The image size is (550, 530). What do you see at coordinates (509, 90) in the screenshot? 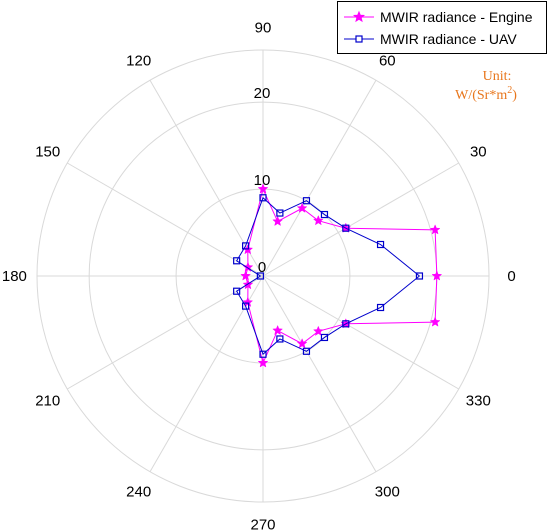
I see `unit-value-sup: 2` at bounding box center [509, 90].